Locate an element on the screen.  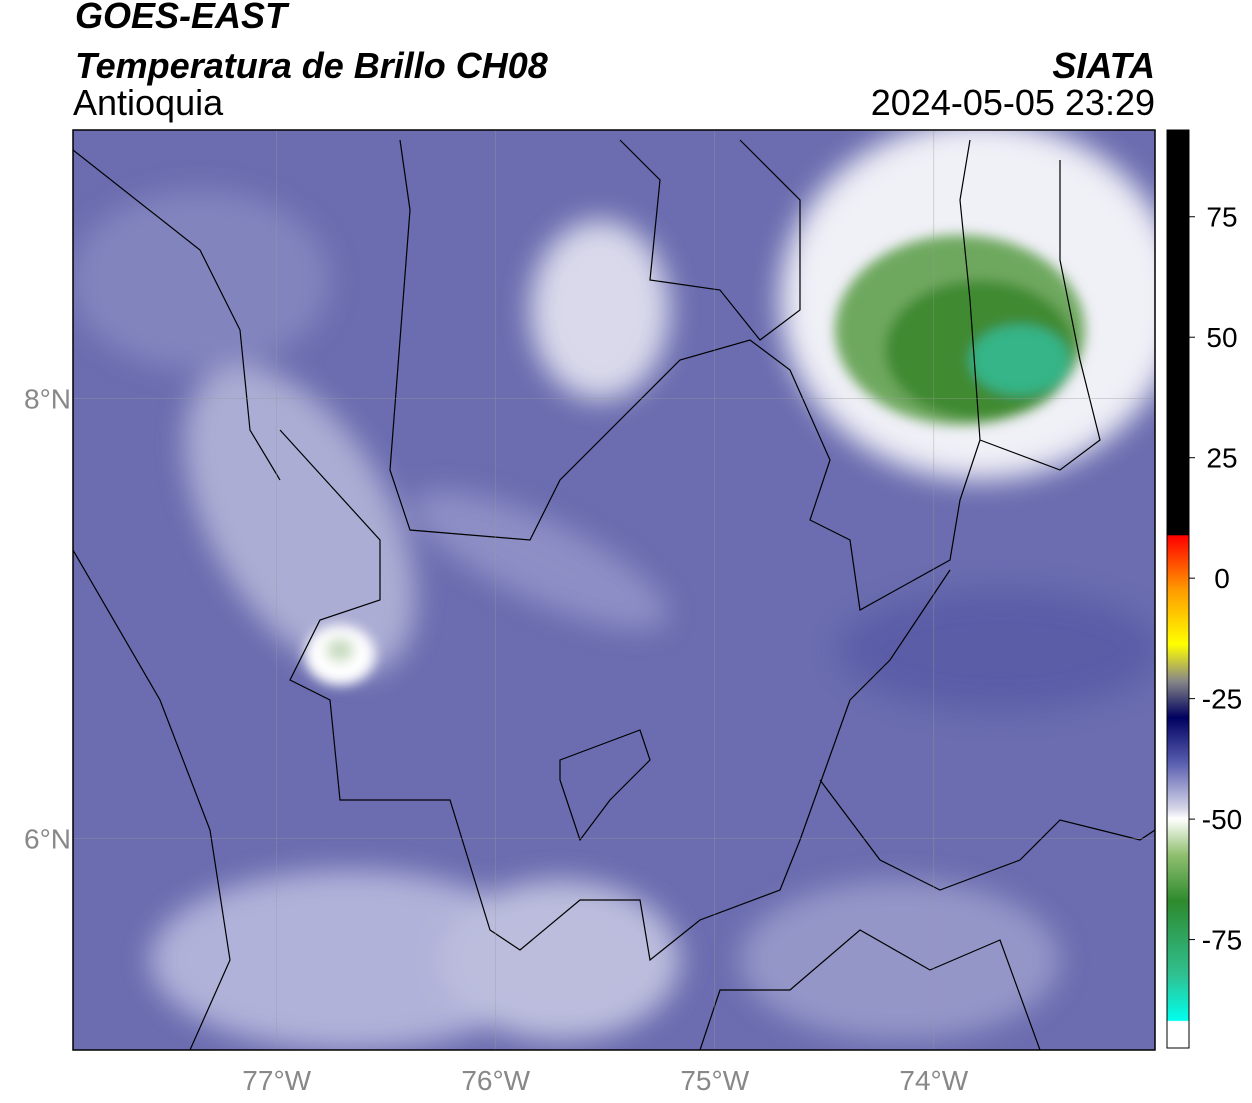
colorbar-tick-label: -25 is located at coordinates (1222, 699).